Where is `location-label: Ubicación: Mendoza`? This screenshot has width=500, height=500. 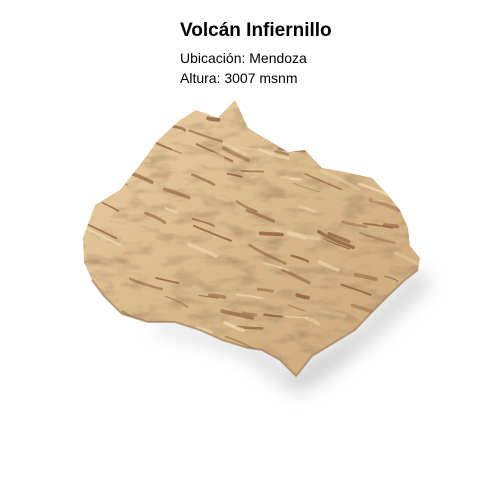 location-label: Ubicación: Mendoza is located at coordinates (243, 58).